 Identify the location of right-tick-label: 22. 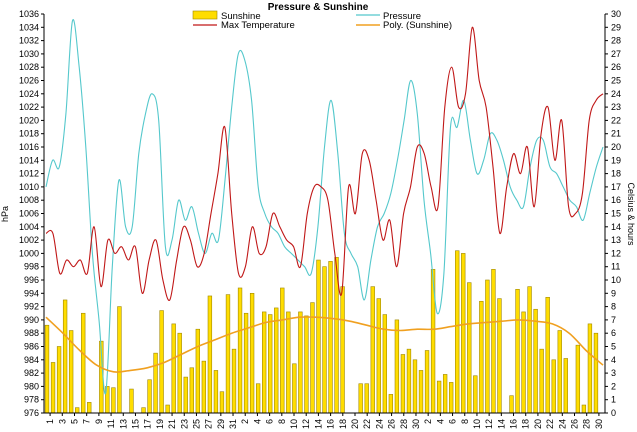
(616, 120).